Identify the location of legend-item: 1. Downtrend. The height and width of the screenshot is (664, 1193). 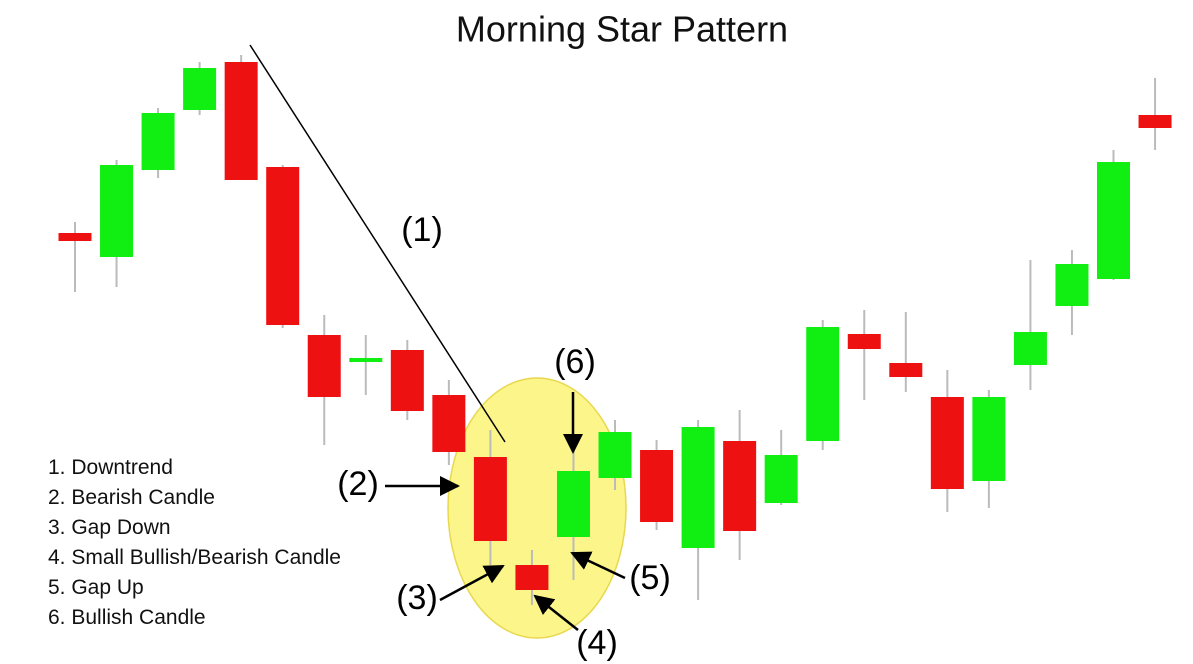
(110, 467).